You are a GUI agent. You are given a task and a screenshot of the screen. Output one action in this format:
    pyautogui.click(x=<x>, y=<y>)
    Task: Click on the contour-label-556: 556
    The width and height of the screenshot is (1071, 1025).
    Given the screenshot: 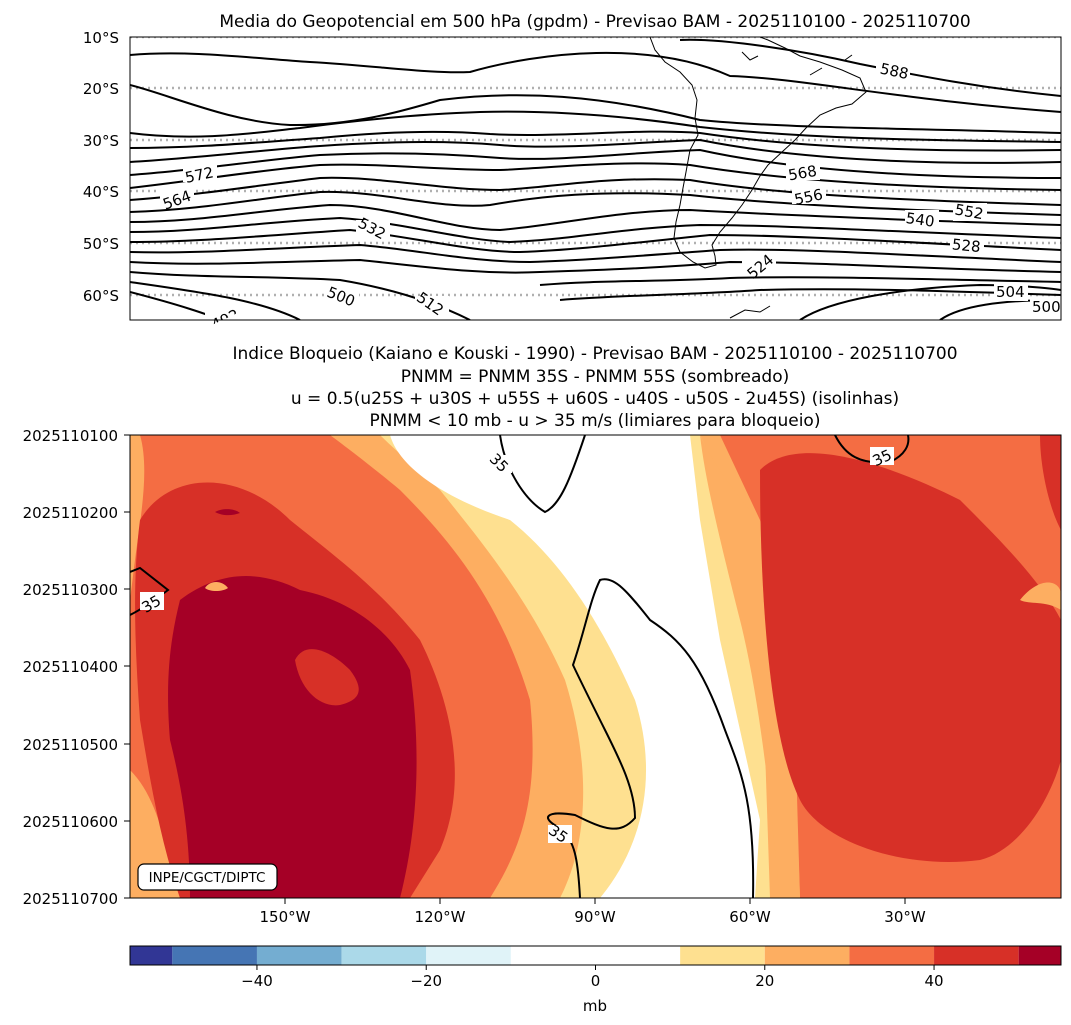 What is the action you would take?
    pyautogui.click(x=809, y=197)
    